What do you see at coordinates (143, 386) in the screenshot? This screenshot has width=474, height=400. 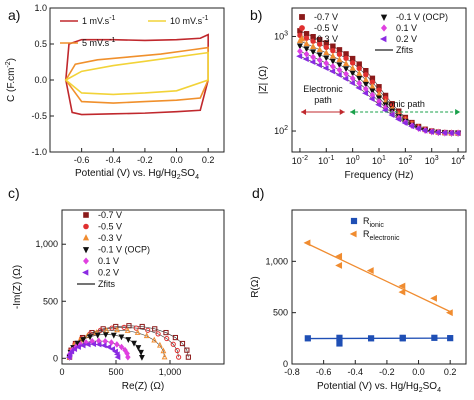 I see `x-axis-label: Re(Z) (Ω)` at bounding box center [143, 386].